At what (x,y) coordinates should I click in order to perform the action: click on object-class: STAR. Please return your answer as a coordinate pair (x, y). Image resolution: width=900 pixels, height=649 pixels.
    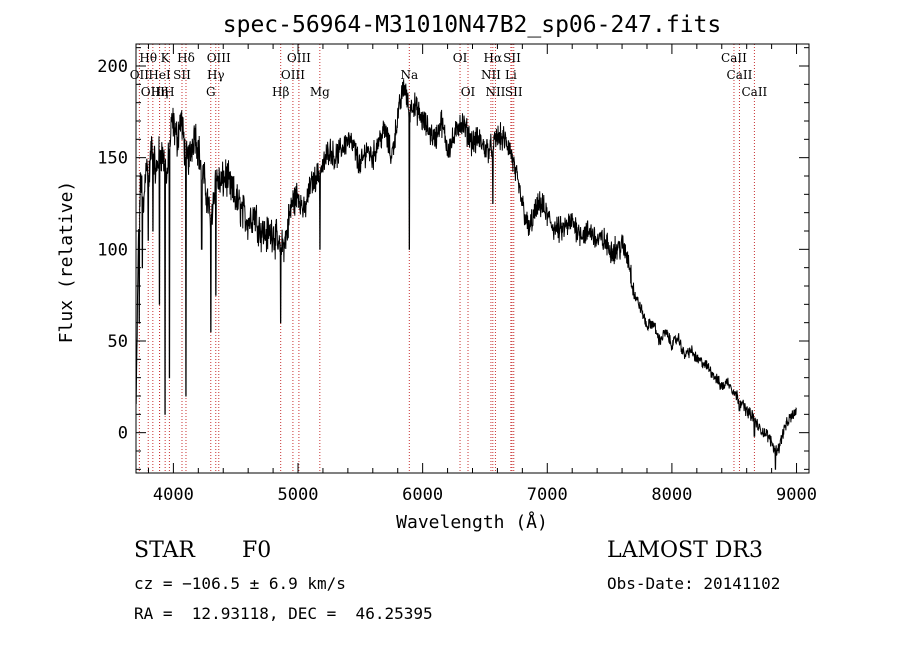
    Looking at the image, I should click on (164, 550).